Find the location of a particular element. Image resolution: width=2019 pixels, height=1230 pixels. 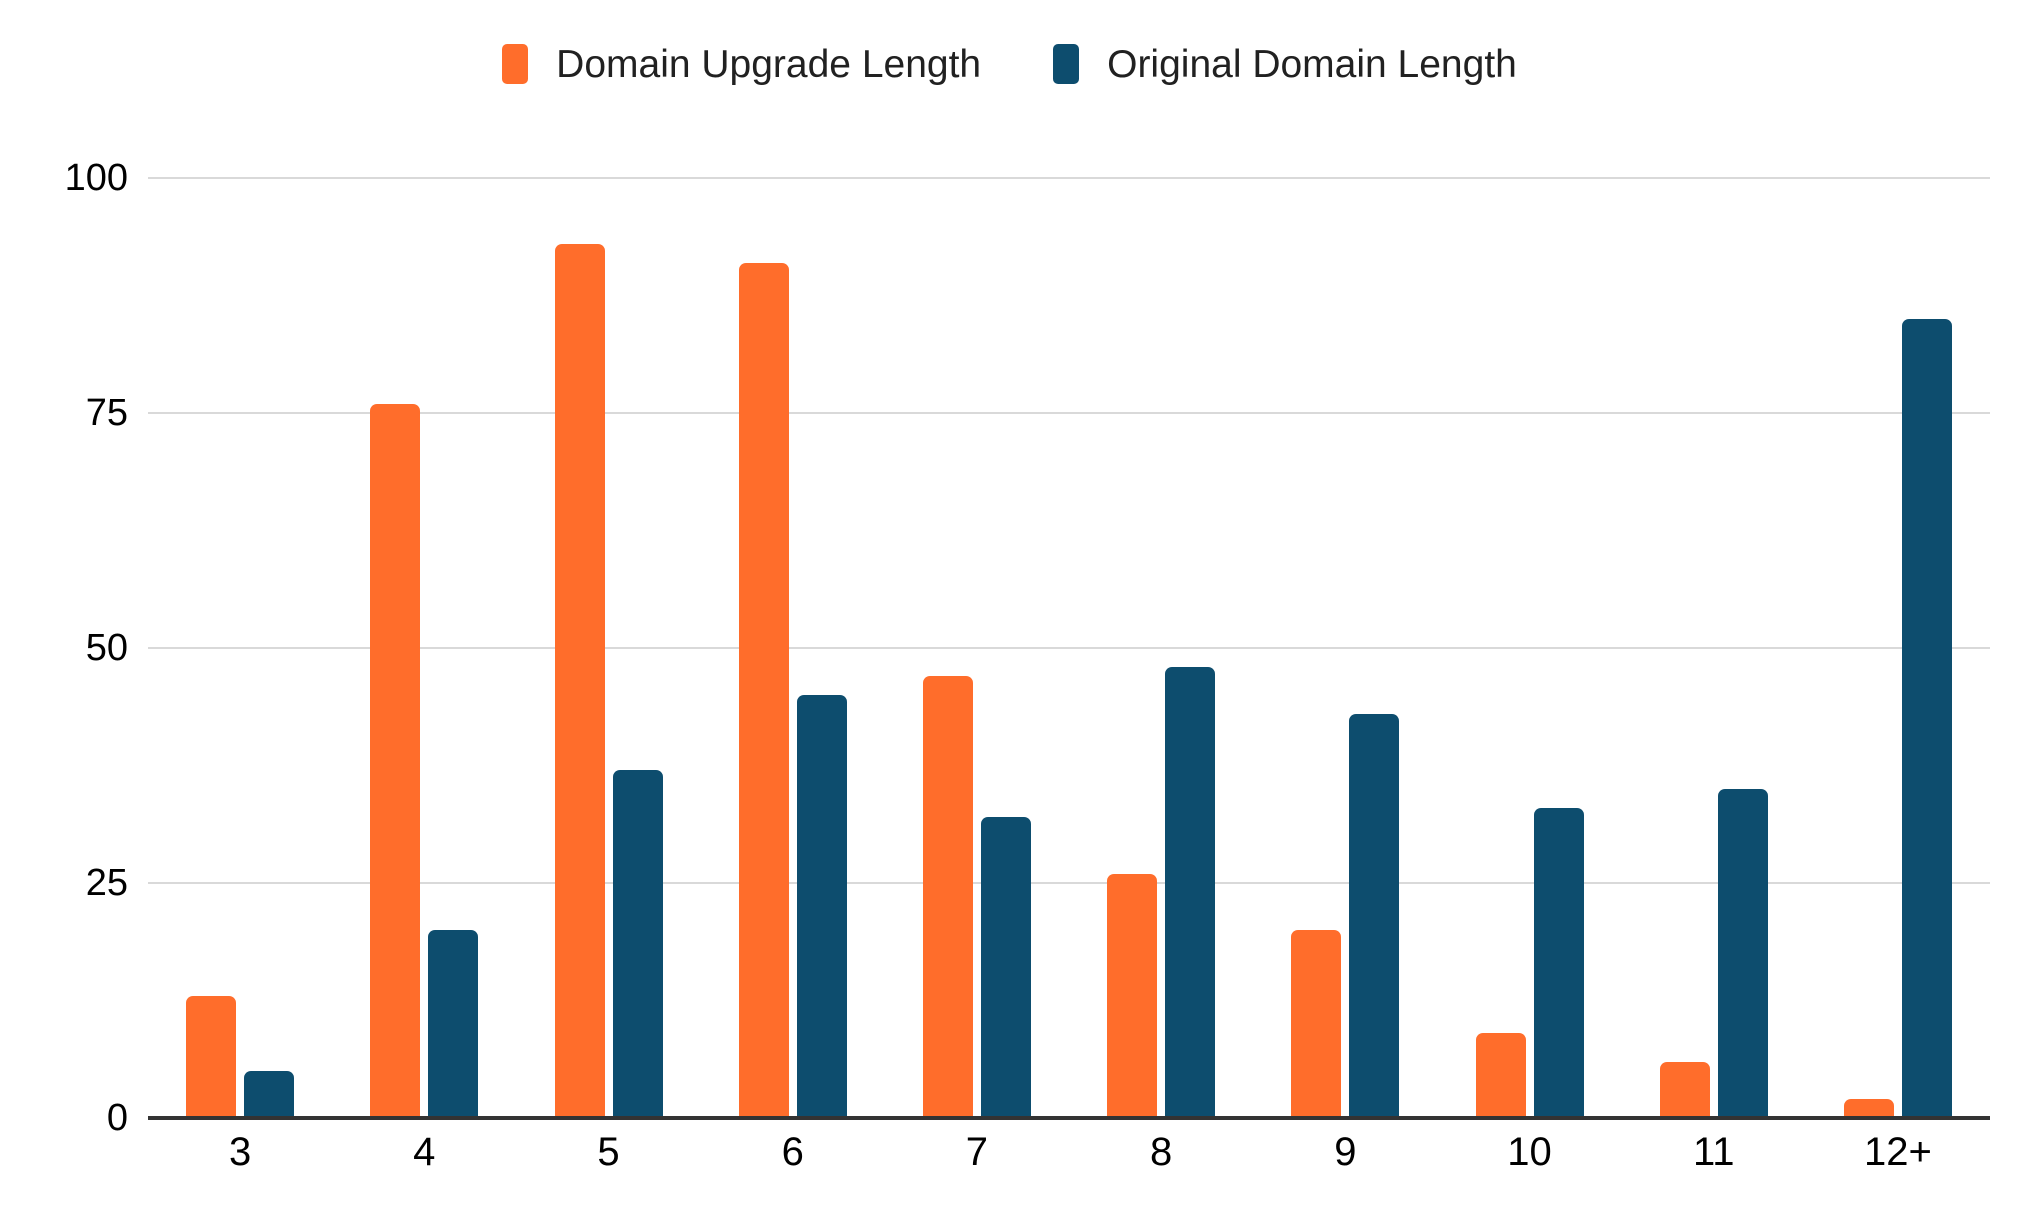

bar-original-domain-length-12+ is located at coordinates (1926, 718).